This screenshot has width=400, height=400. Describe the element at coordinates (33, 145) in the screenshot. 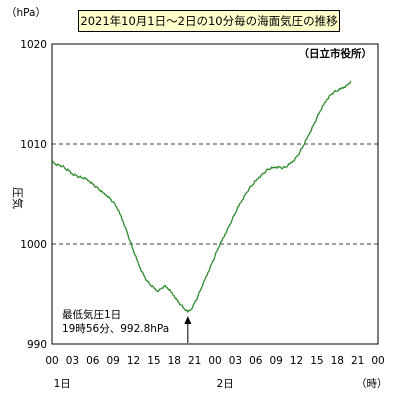

I see `y-tick-label-1010: 1010` at that location.